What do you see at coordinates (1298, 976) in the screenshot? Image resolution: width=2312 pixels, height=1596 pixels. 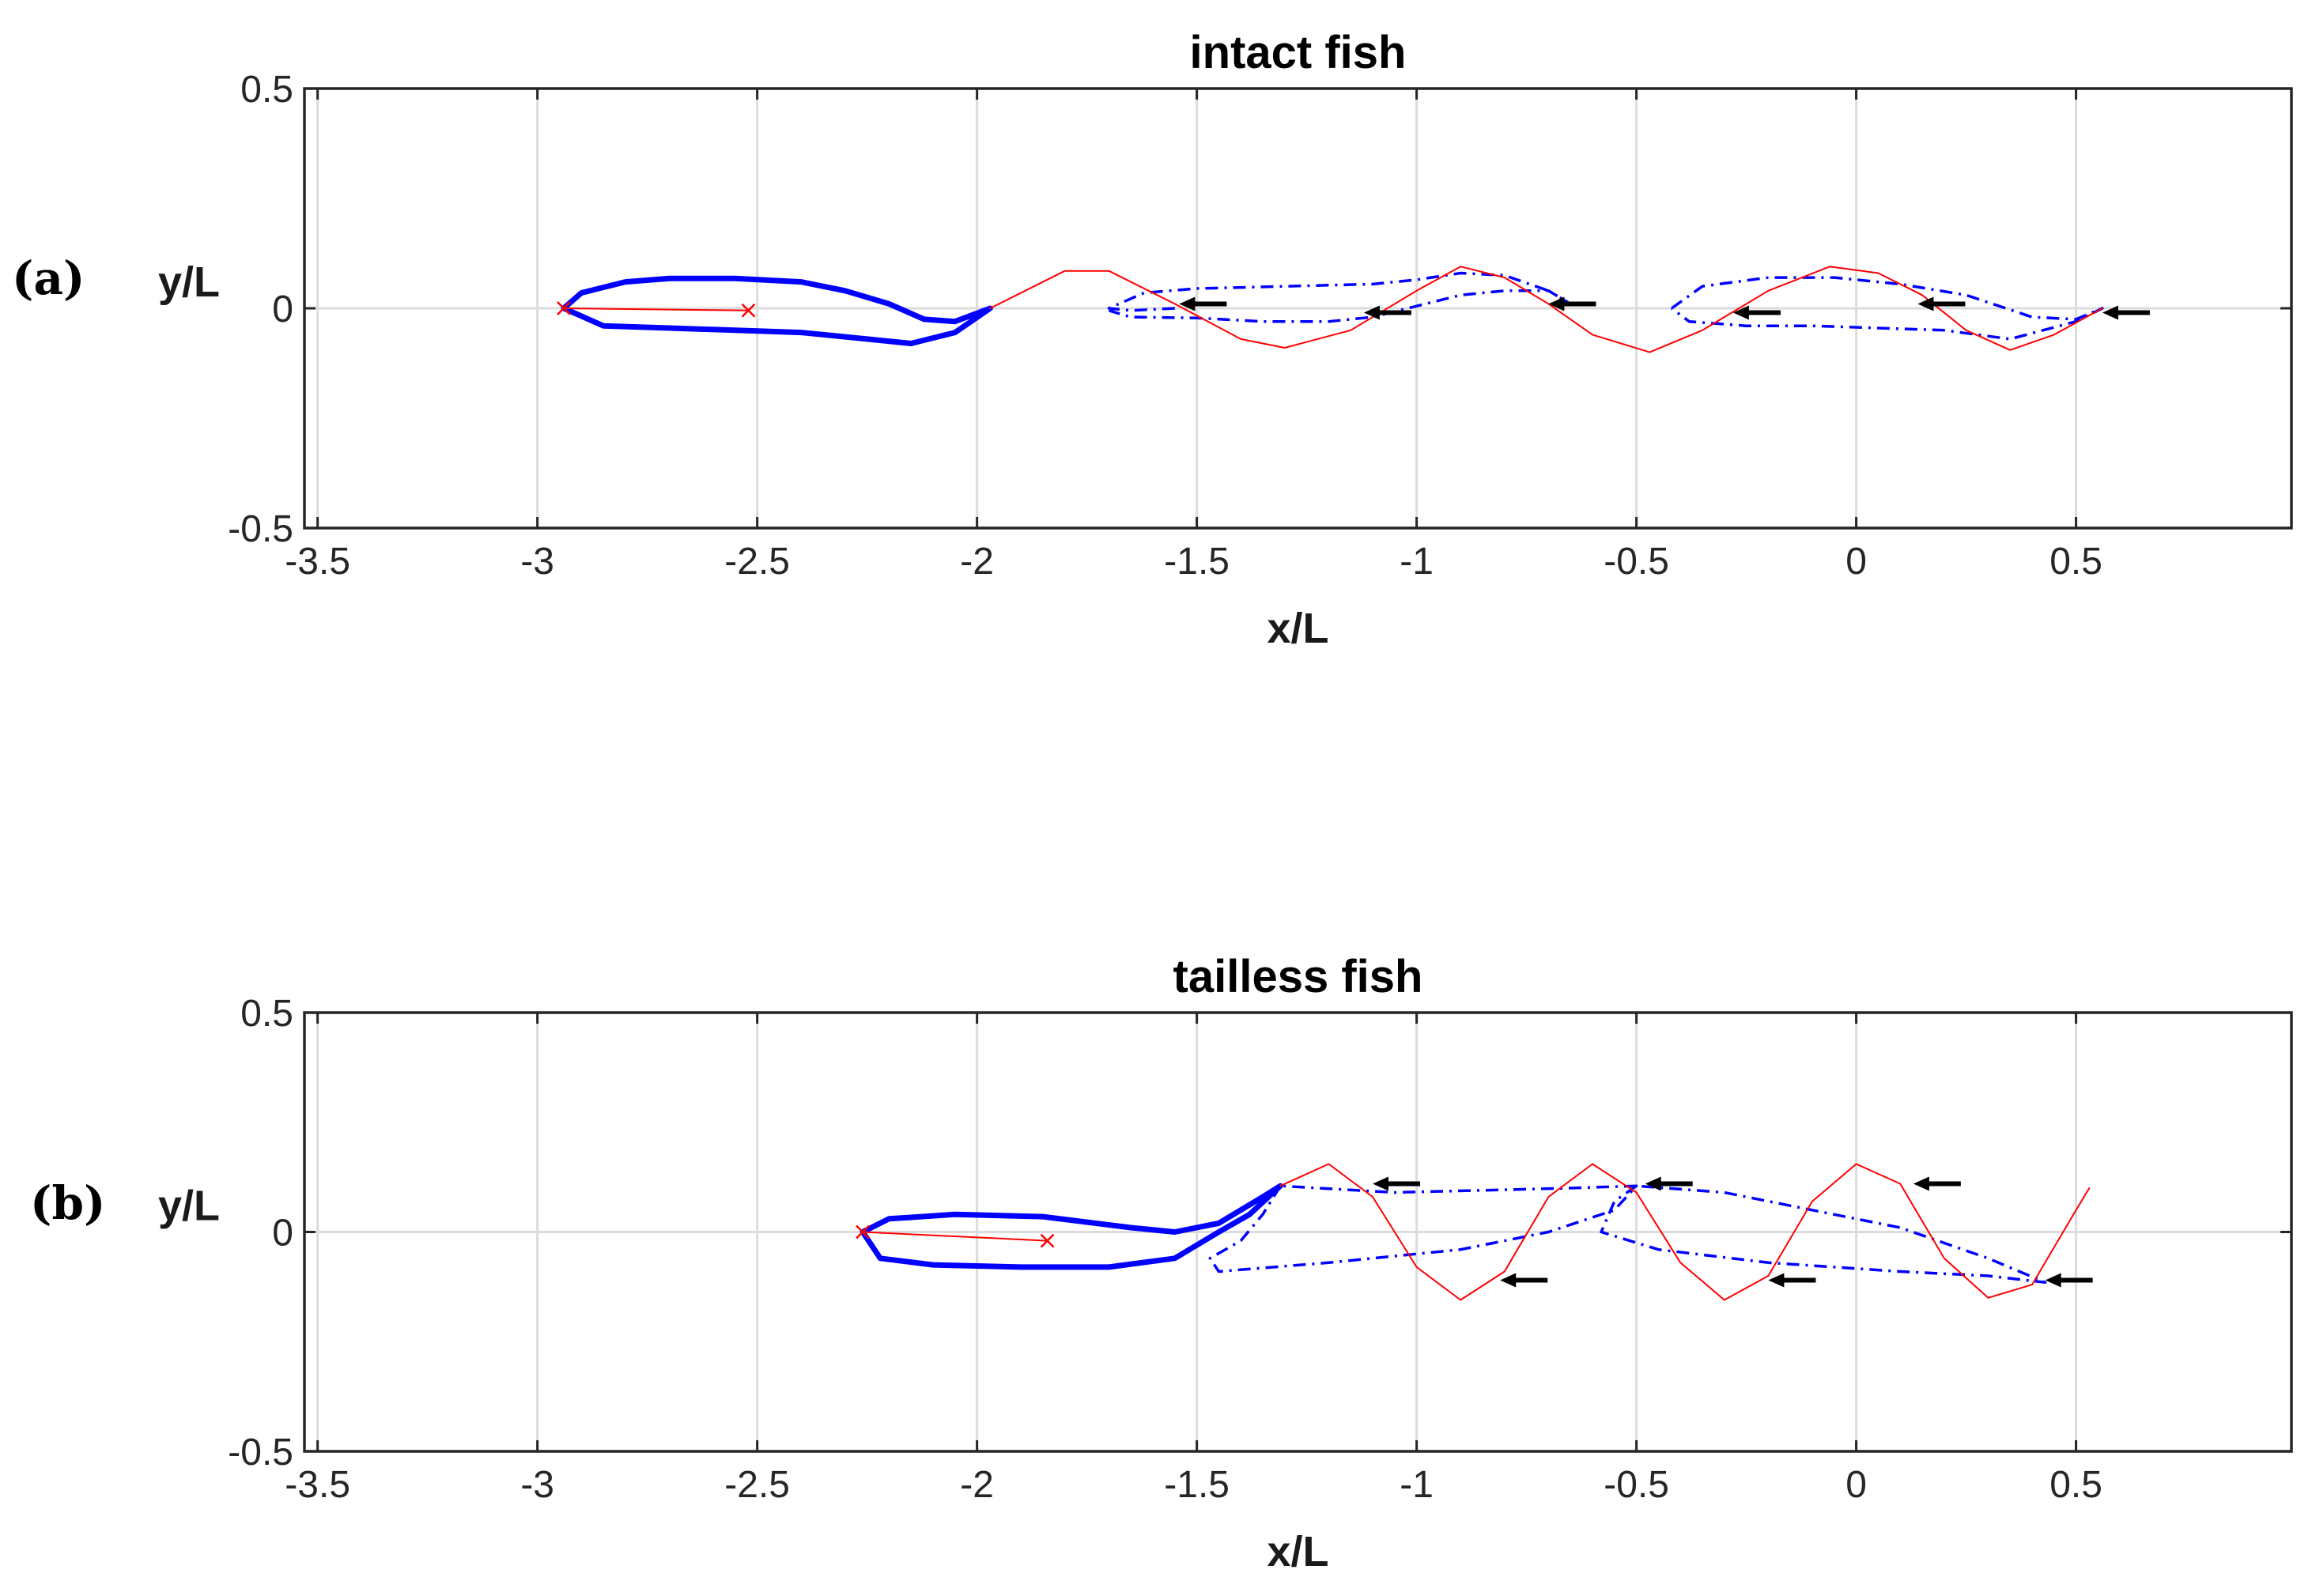 I see `chart-title: tailless fish` at bounding box center [1298, 976].